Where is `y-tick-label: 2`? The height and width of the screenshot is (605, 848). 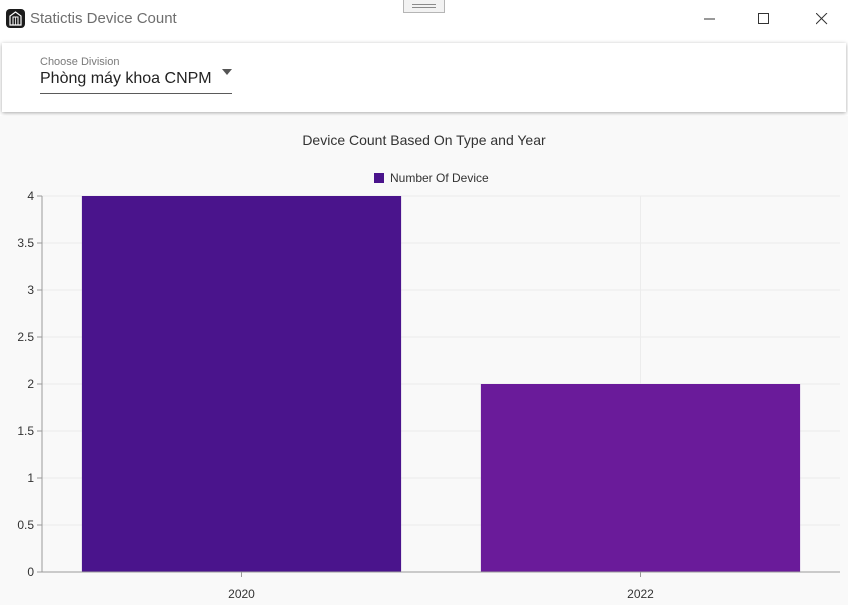 y-tick-label: 2 is located at coordinates (30, 384).